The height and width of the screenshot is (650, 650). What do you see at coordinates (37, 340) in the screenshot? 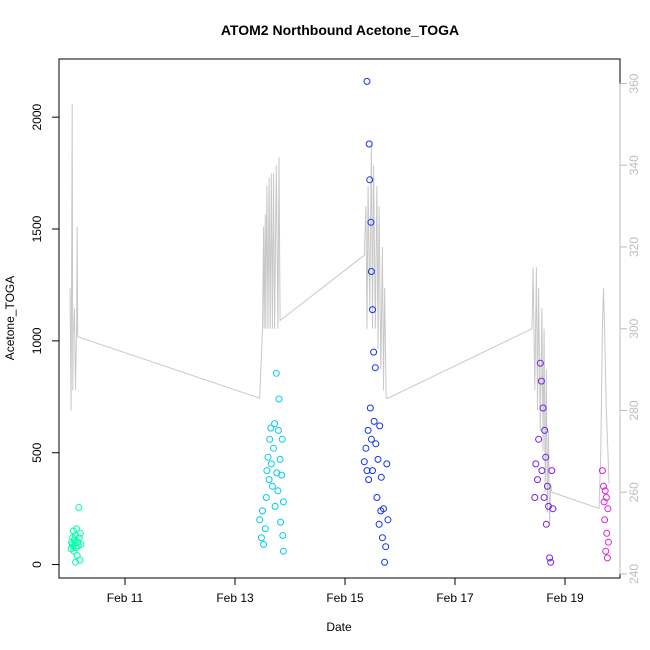
I see `y-tick-label: 1000` at bounding box center [37, 340].